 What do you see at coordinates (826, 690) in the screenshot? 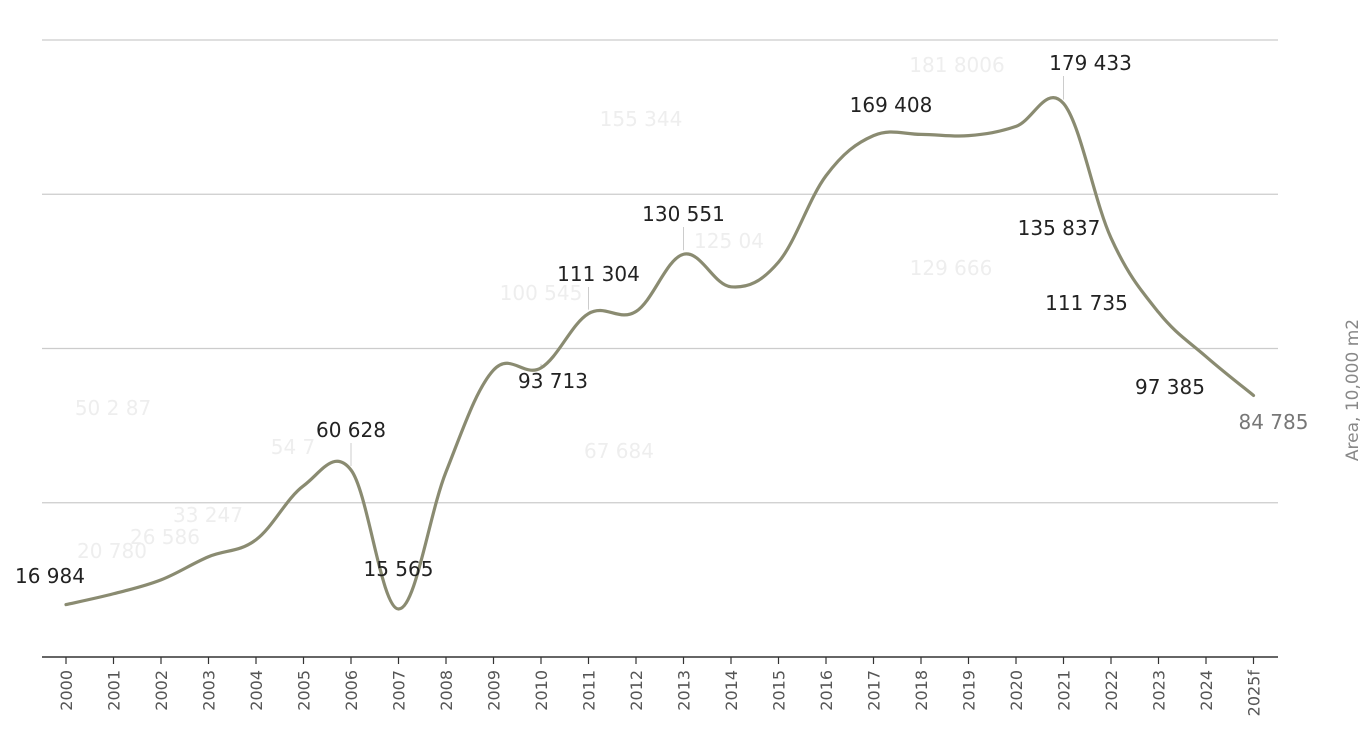
I see `x-tick-label: 2016` at bounding box center [826, 690].